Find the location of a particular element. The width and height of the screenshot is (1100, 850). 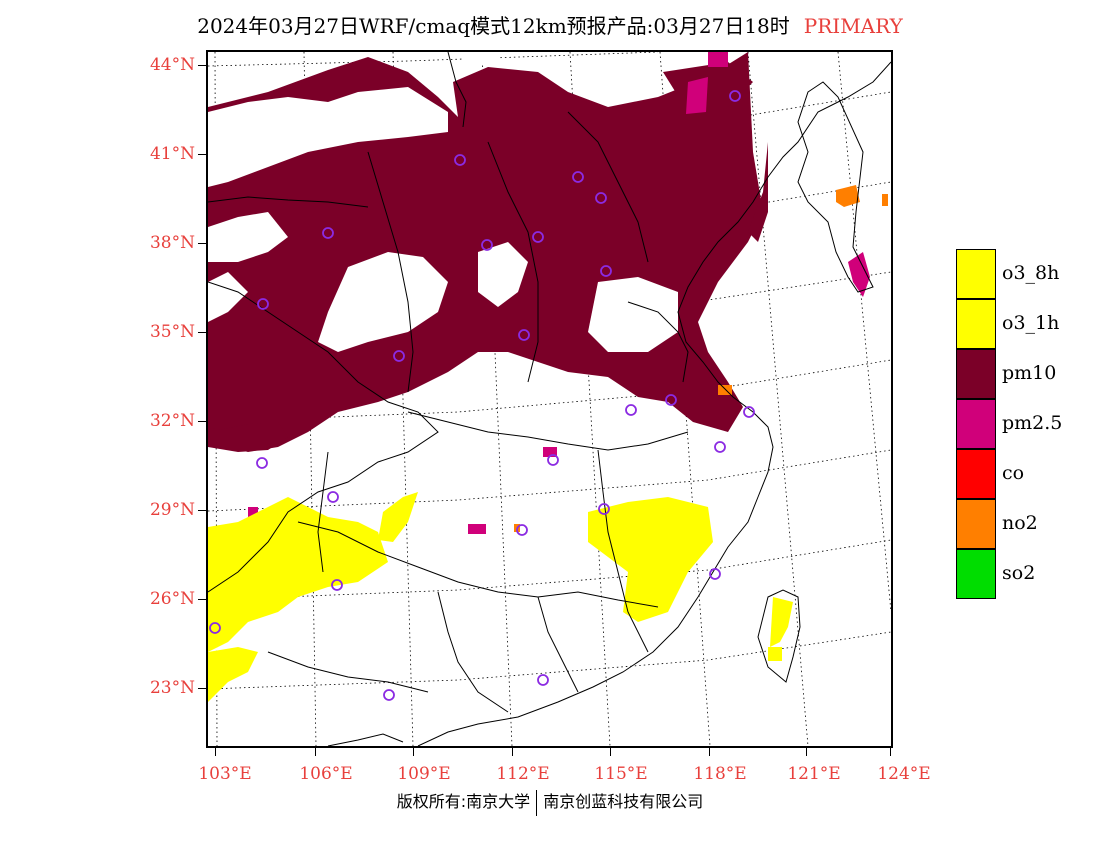

lat-label-26: 26°N is located at coordinates (172, 599).